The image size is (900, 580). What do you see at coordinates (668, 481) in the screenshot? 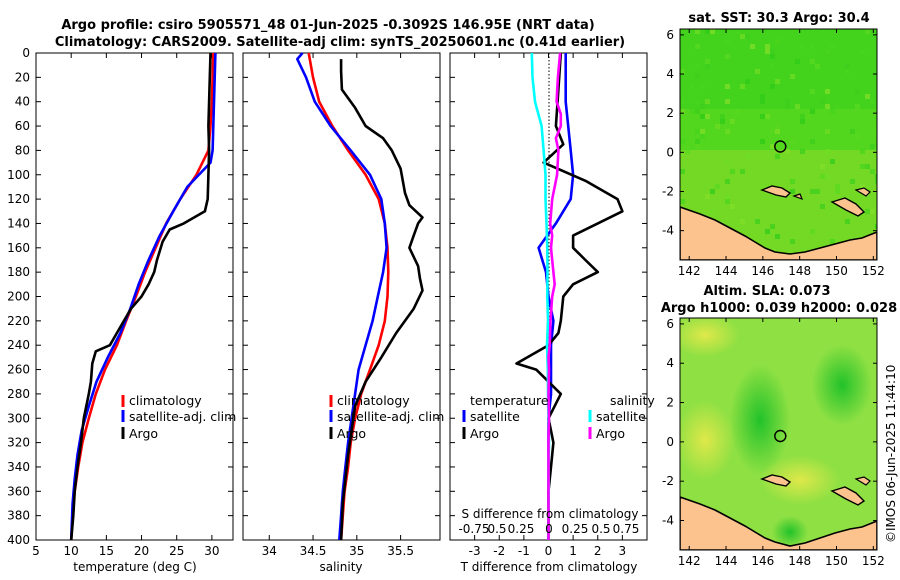
I see `lat-tick-label: -2` at bounding box center [668, 481].